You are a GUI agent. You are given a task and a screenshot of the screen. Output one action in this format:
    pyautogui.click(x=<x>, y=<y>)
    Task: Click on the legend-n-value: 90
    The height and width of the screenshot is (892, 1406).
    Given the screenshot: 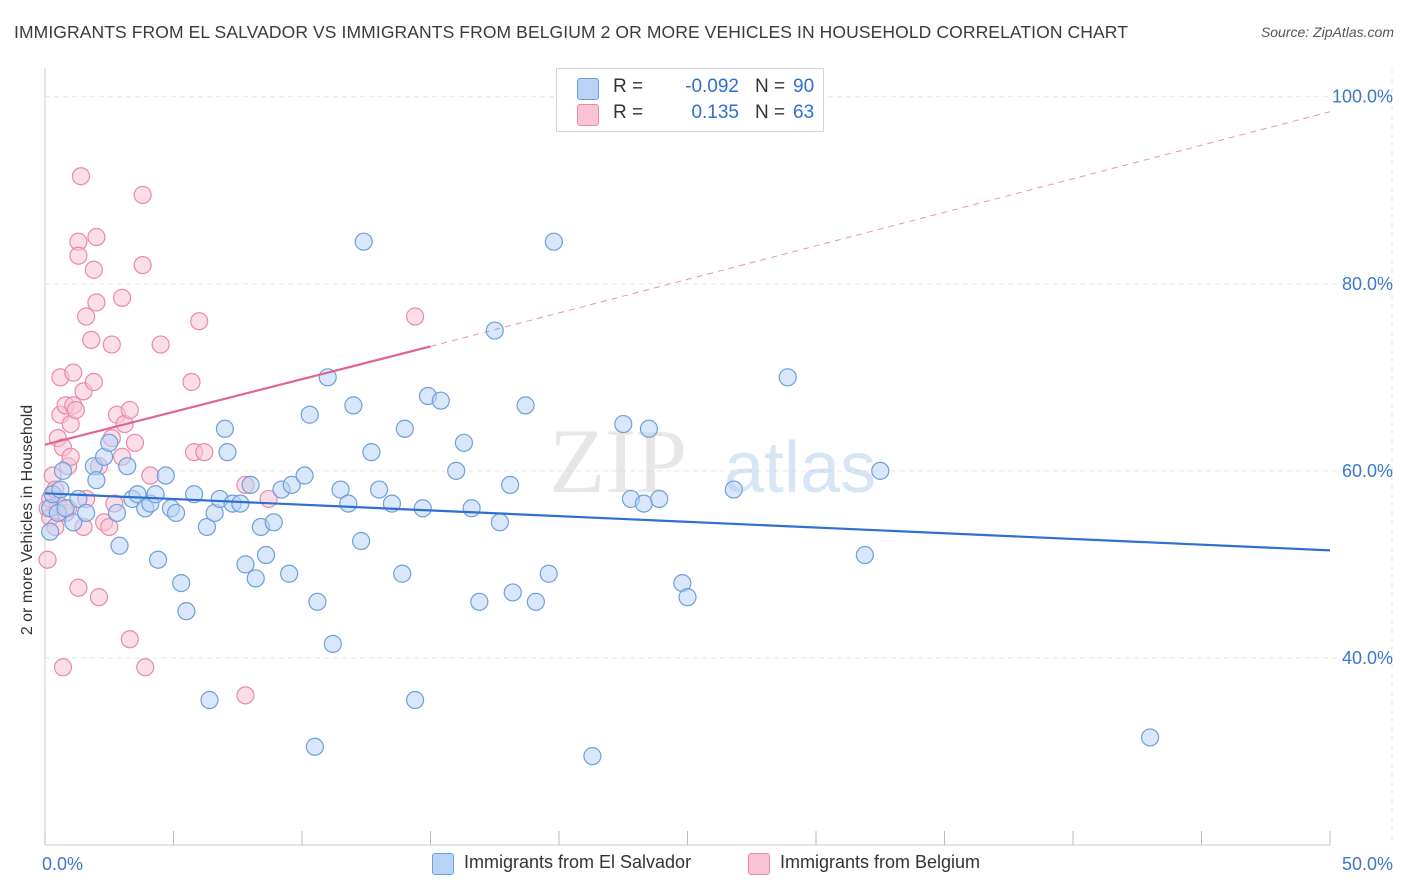 What is the action you would take?
    pyautogui.click(x=804, y=86)
    